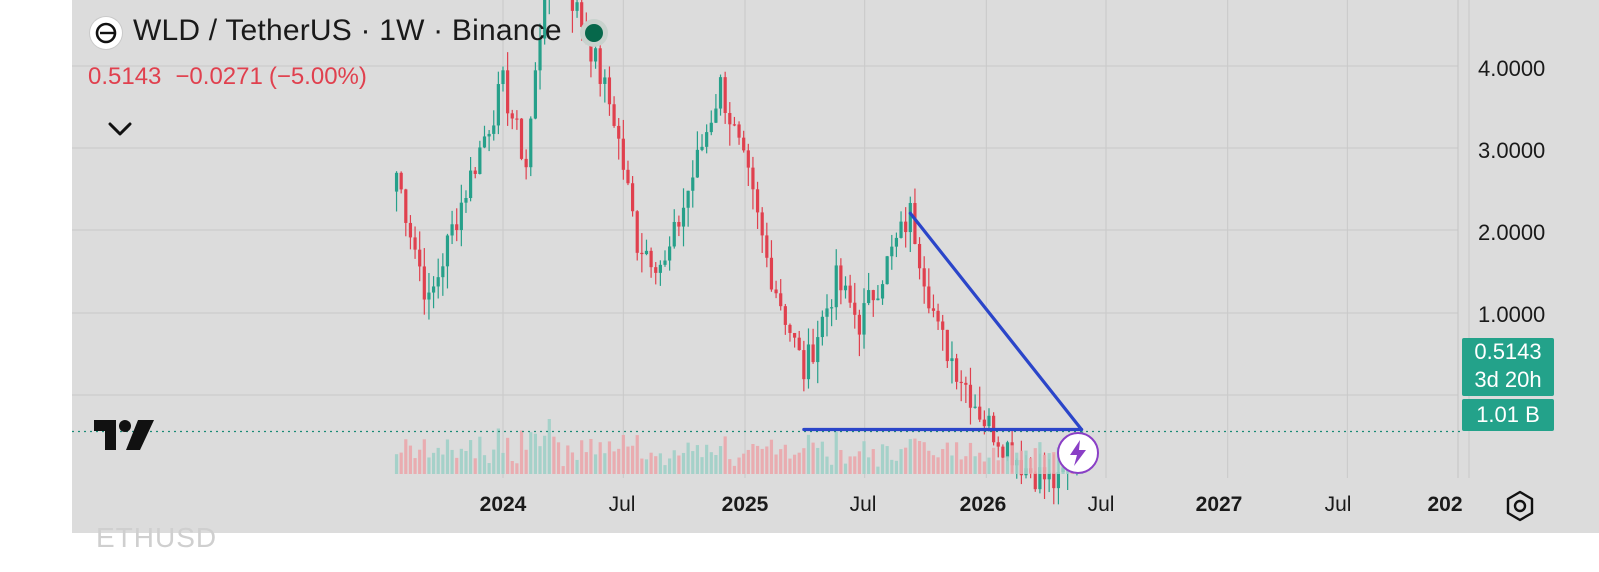  Describe the element at coordinates (1078, 453) in the screenshot. I see `lightning-icon` at that location.